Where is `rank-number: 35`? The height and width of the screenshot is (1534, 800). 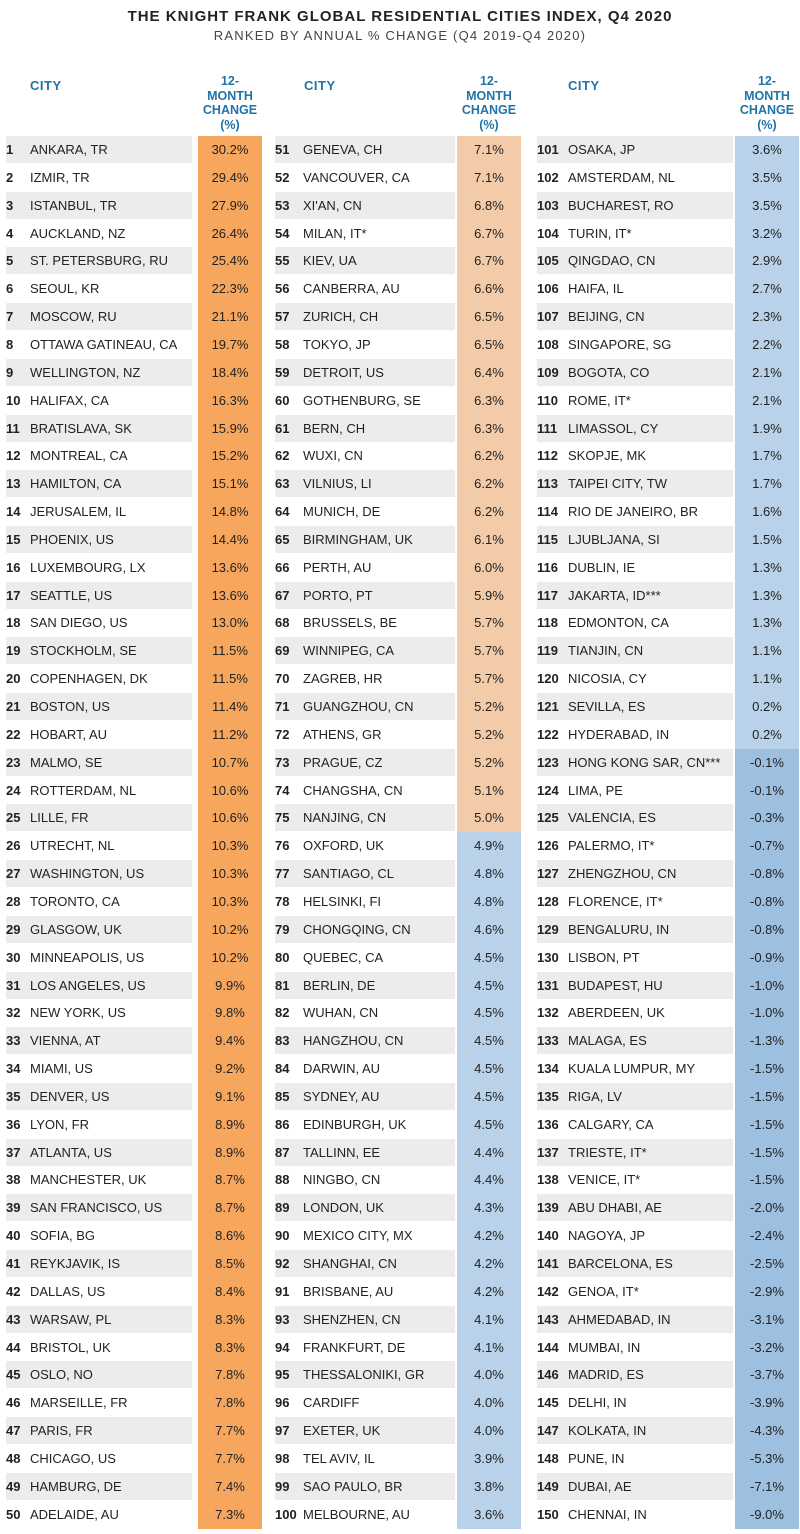
rank-number: 35 is located at coordinates (13, 1096).